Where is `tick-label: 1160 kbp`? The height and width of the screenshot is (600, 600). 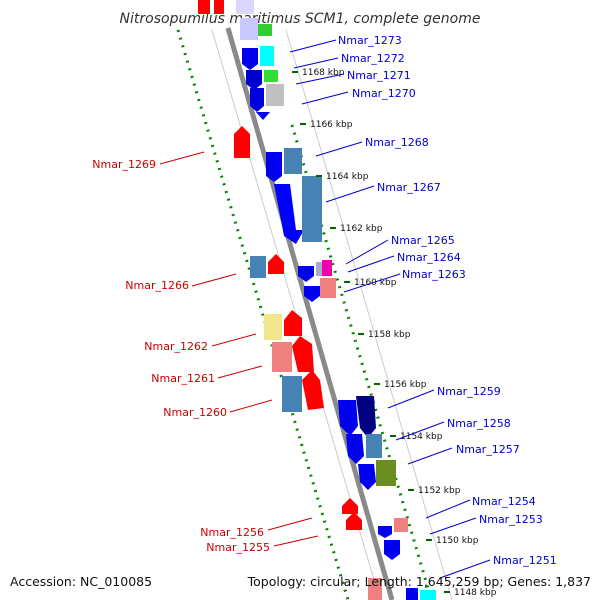
tick-label: 1160 kbp is located at coordinates (375, 283).